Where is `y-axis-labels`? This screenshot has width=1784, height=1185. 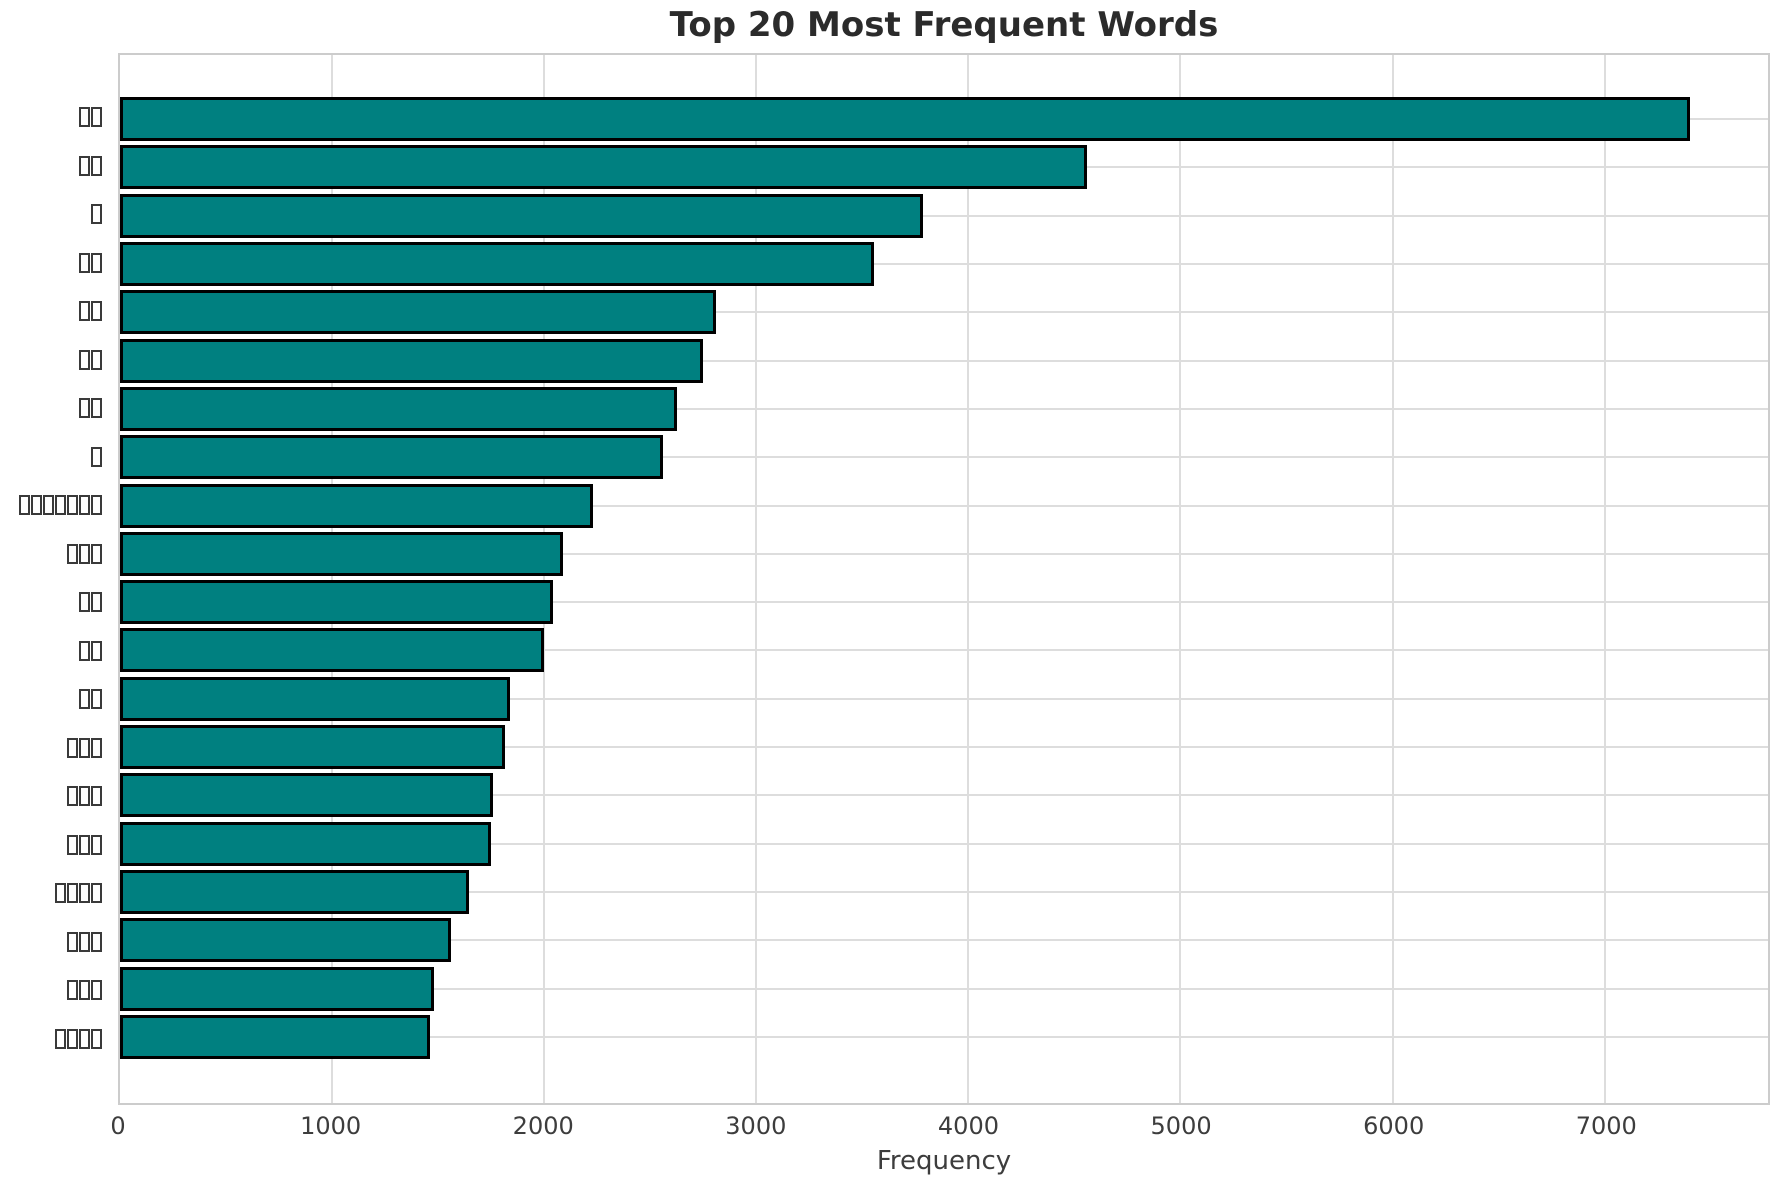 y-axis-labels is located at coordinates (51, 578).